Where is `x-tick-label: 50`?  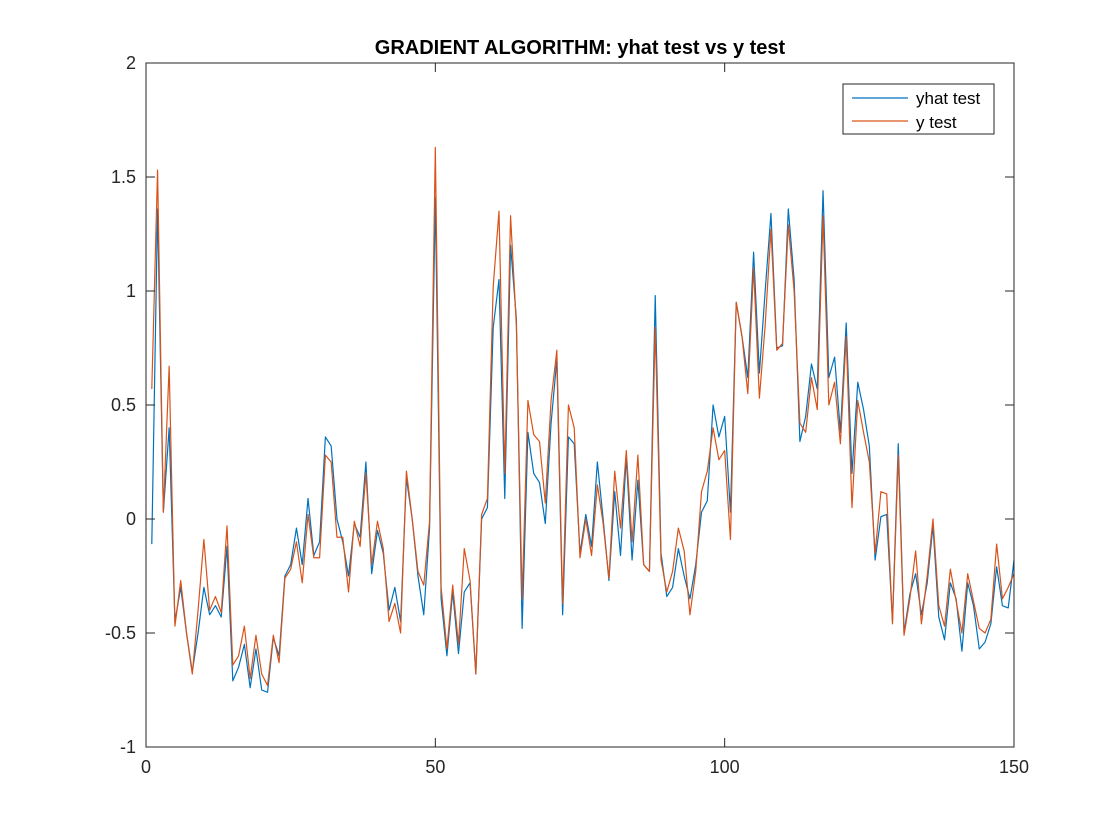
x-tick-label: 50 is located at coordinates (435, 767).